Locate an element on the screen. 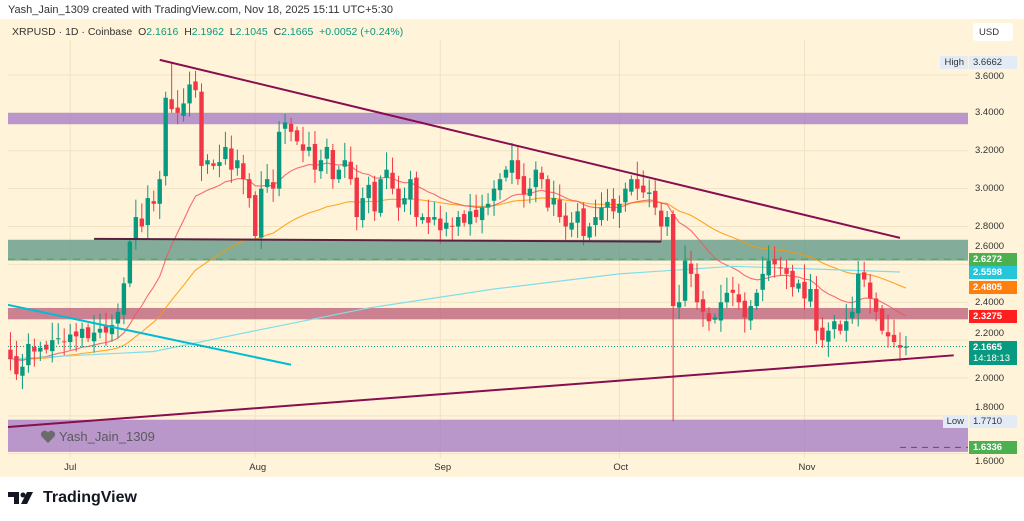  low-value: 2.1045 is located at coordinates (251, 32).